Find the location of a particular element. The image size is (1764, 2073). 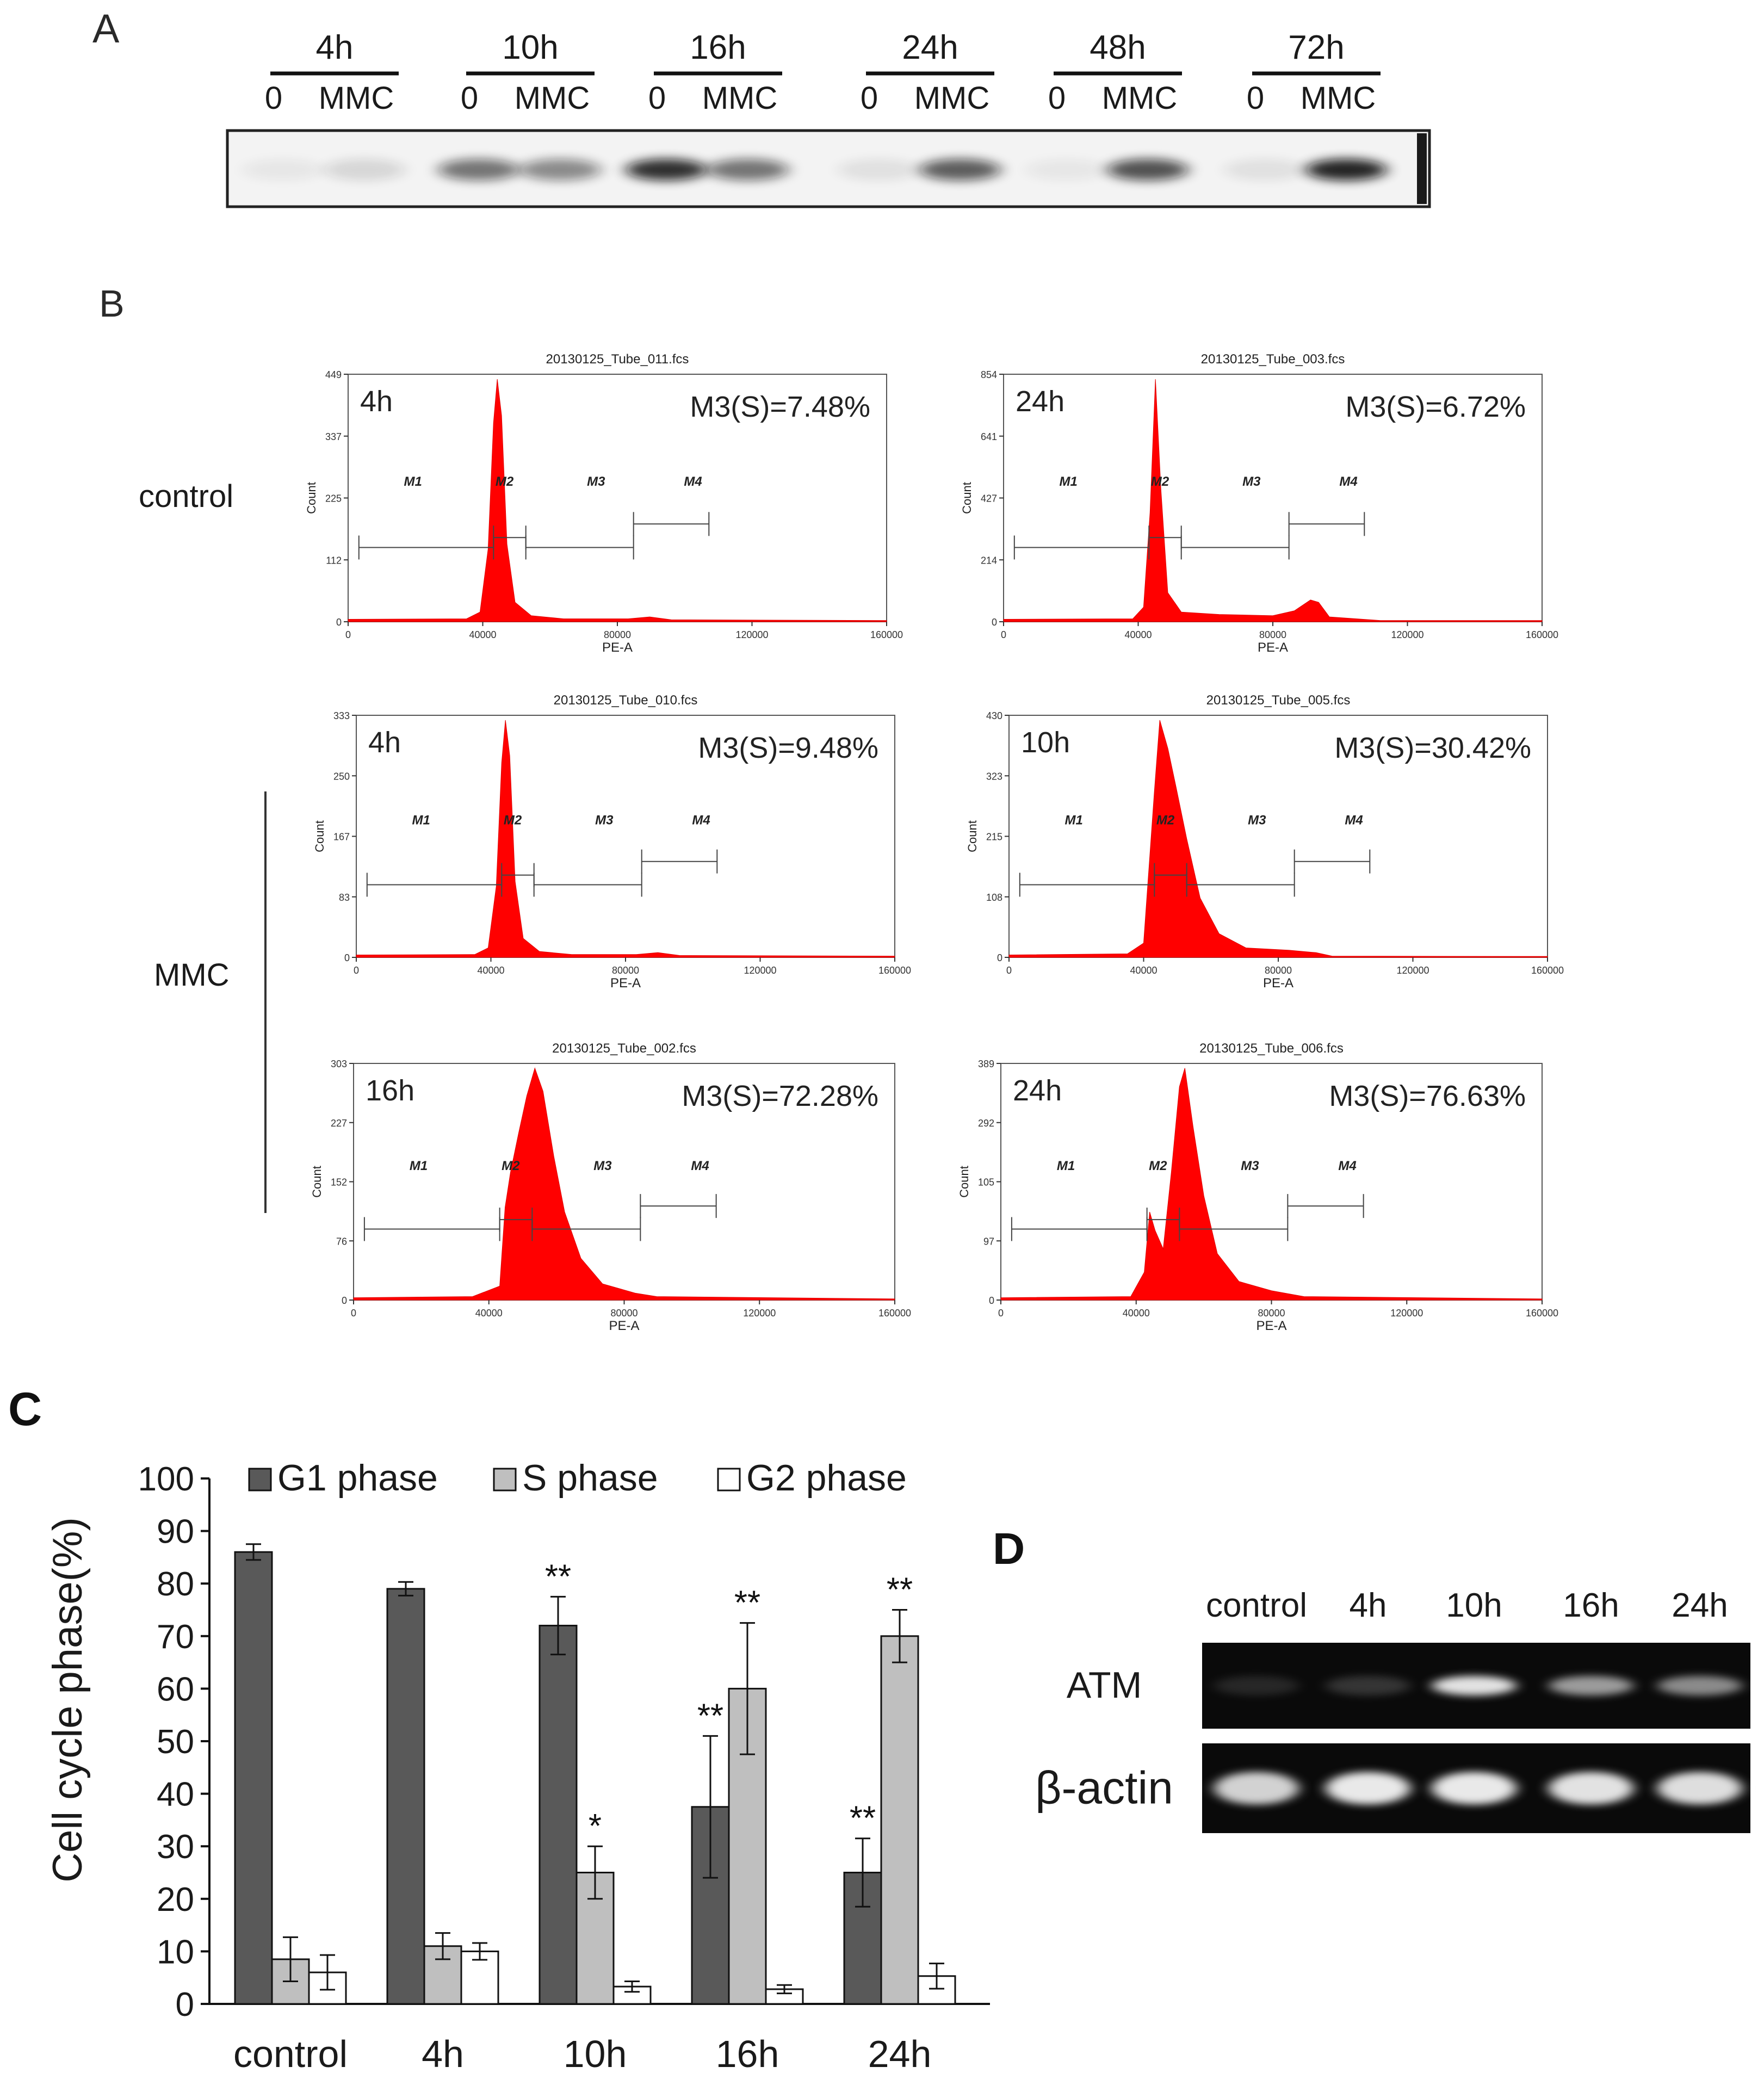

plot-s-phase-label: M3(S)=7.48% is located at coordinates (780, 407).